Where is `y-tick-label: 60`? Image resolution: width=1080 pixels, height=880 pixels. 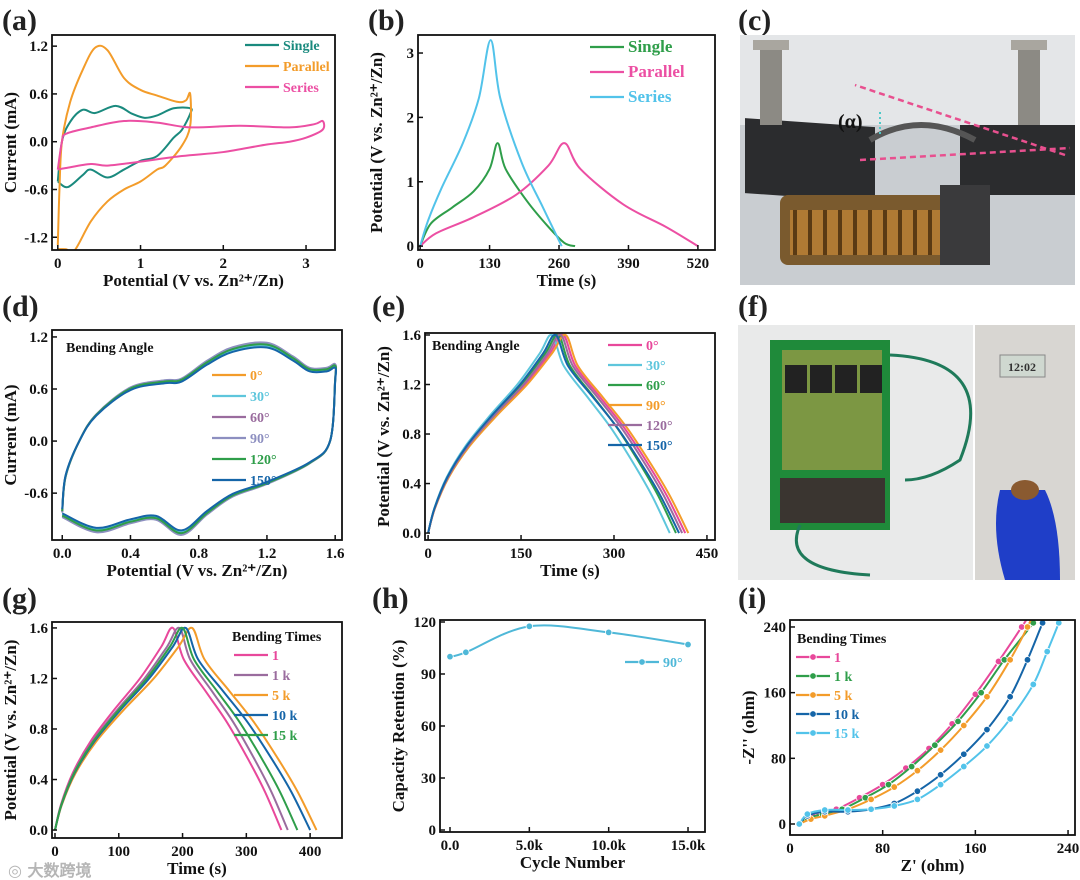
y-tick-label: 60 is located at coordinates (428, 727).